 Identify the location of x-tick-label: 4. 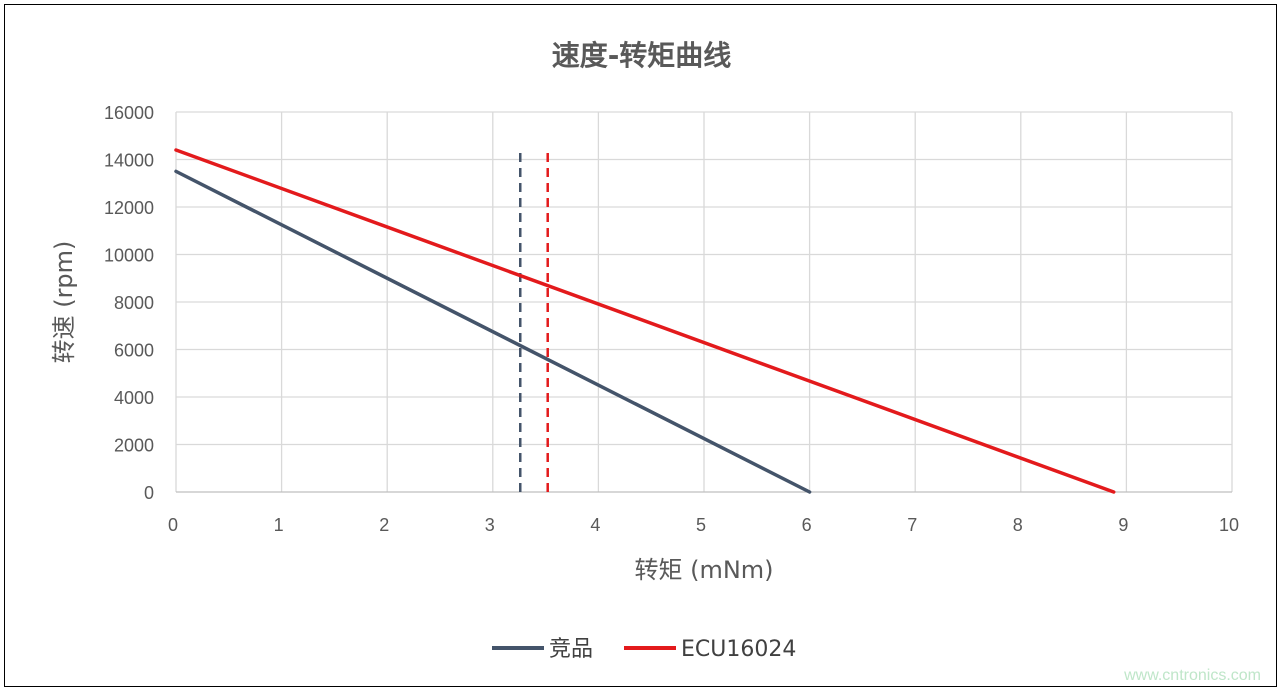
(595, 525).